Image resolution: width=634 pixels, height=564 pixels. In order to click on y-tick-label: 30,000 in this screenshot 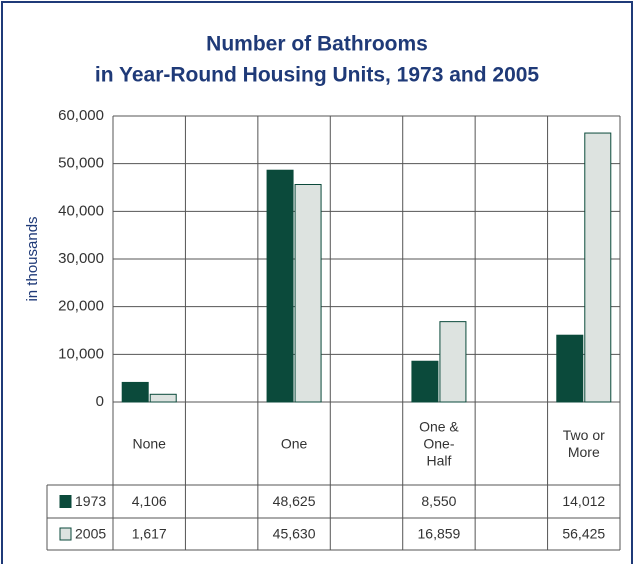, I will do `click(81, 258)`.